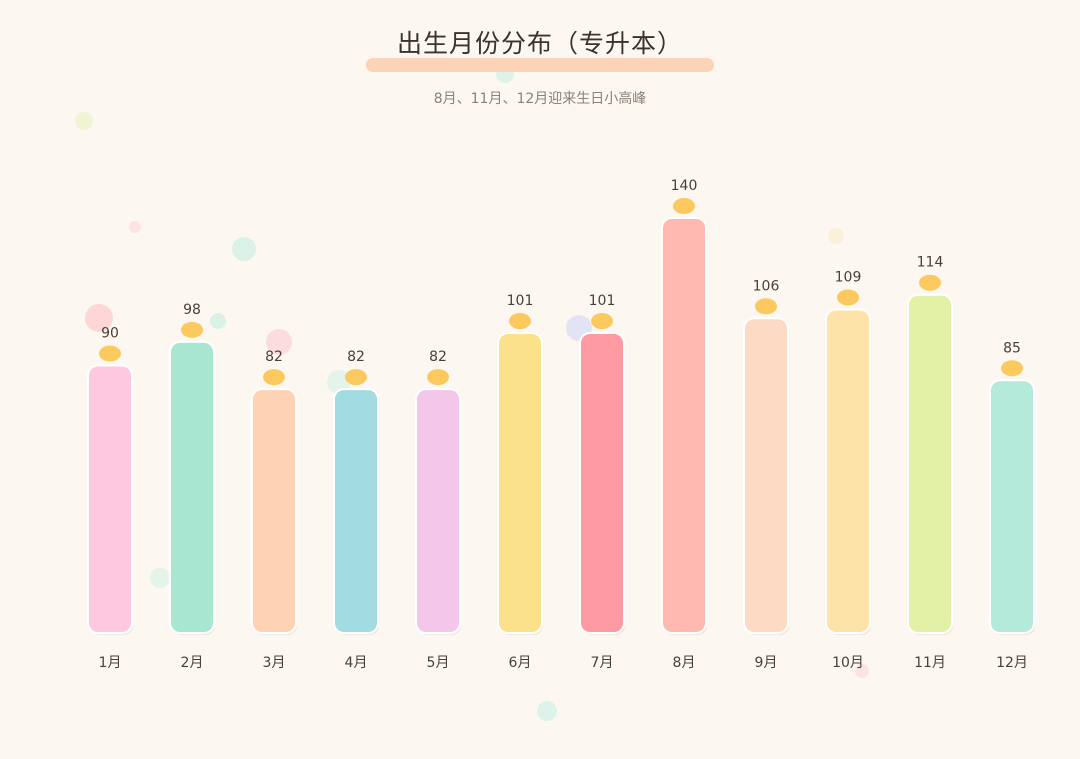 The image size is (1080, 759). Describe the element at coordinates (930, 463) in the screenshot. I see `bar-11月` at that location.